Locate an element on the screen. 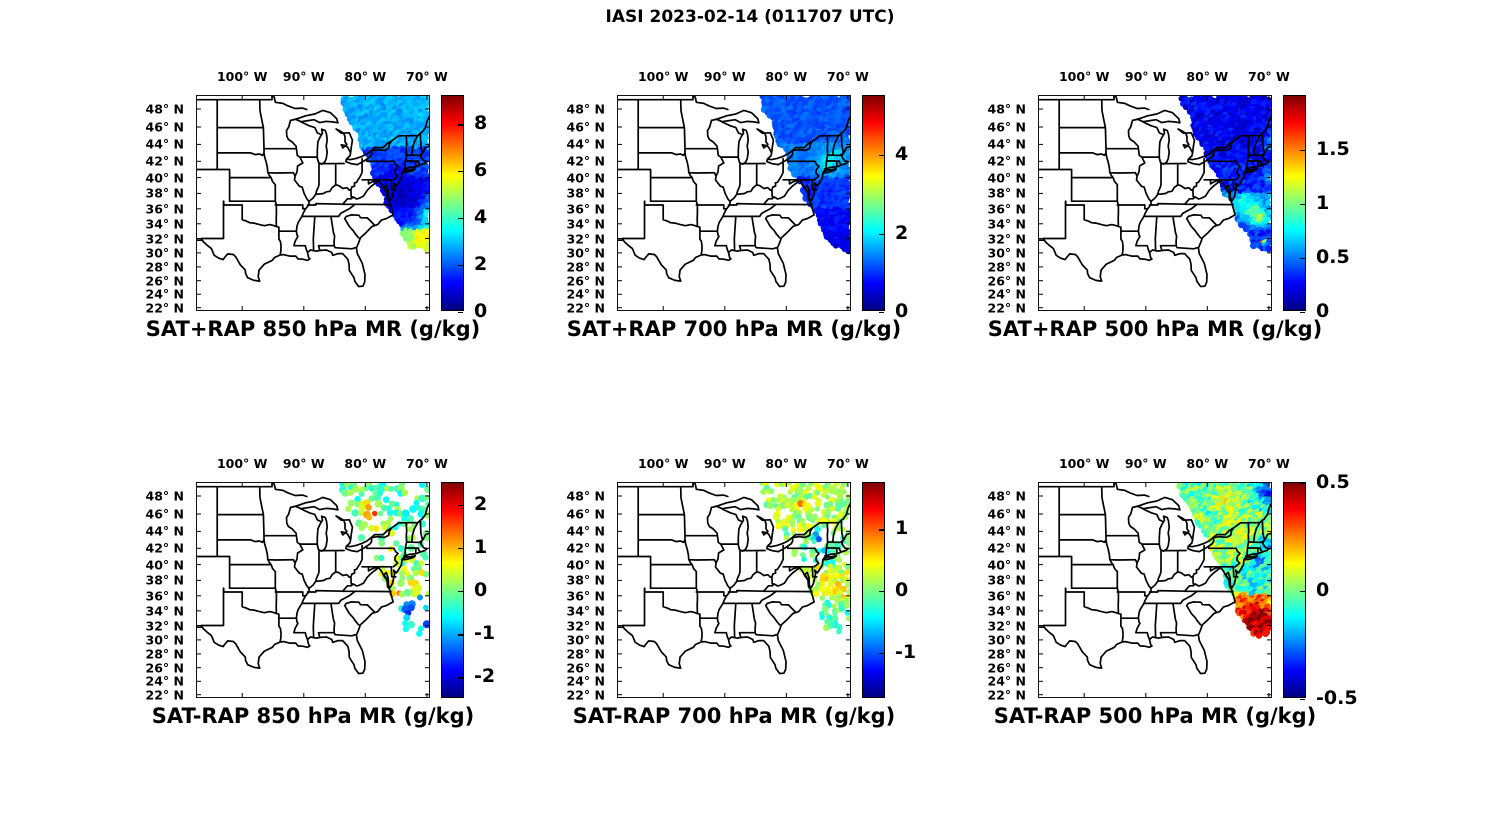 The height and width of the screenshot is (825, 1500). map-plot is located at coordinates (1155, 590).